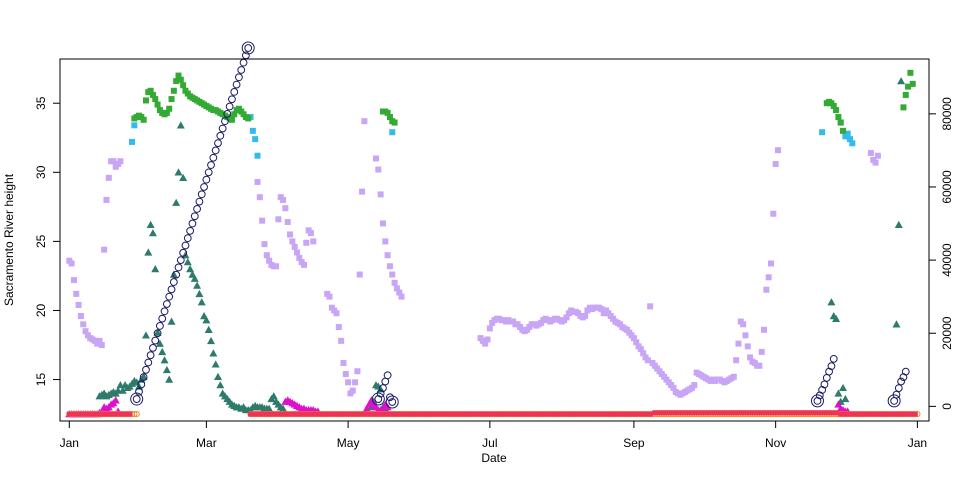 The width and height of the screenshot is (960, 480). Describe the element at coordinates (206, 443) in the screenshot. I see `x-tick-label: Mar` at that location.